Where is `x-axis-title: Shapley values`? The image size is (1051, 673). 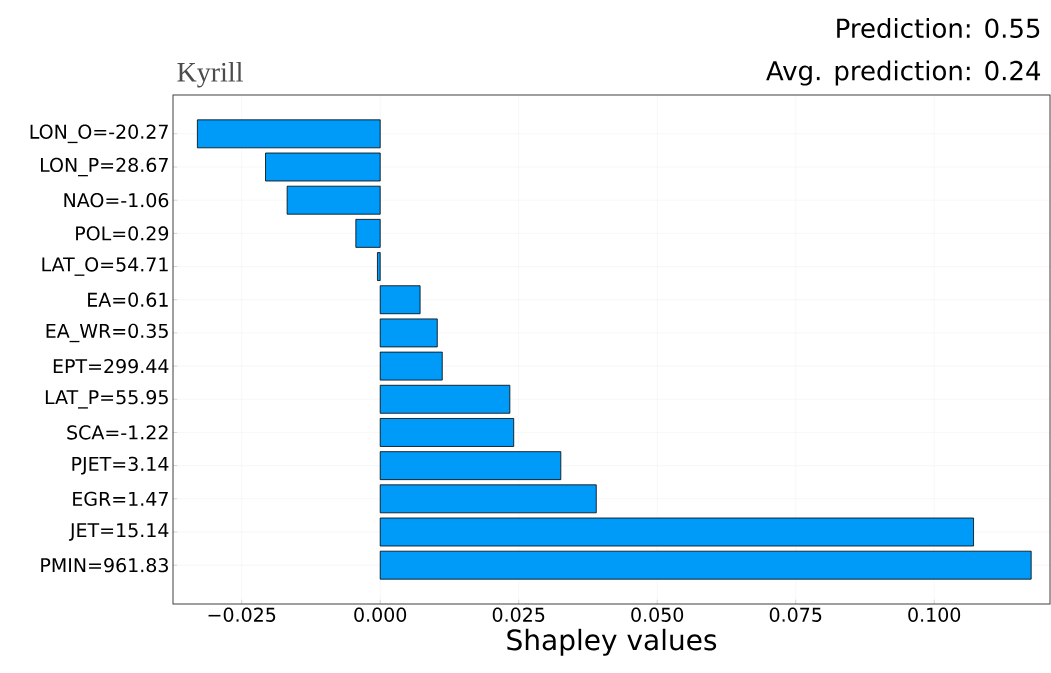
x-axis-title: Shapley values is located at coordinates (612, 642).